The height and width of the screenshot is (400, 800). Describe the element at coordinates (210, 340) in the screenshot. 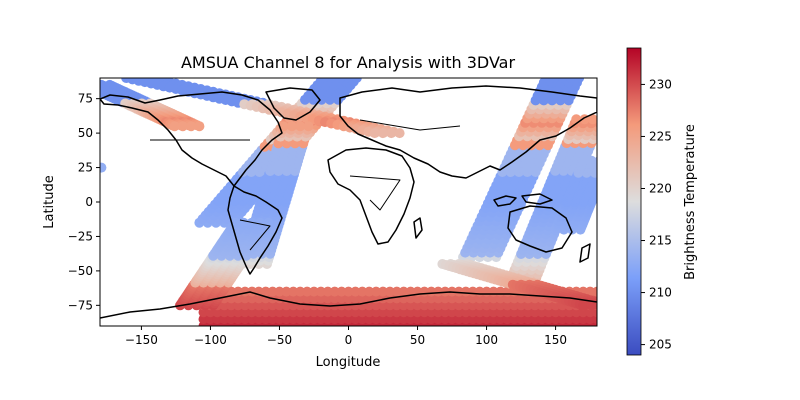

I see `x-tick-label: −100` at that location.